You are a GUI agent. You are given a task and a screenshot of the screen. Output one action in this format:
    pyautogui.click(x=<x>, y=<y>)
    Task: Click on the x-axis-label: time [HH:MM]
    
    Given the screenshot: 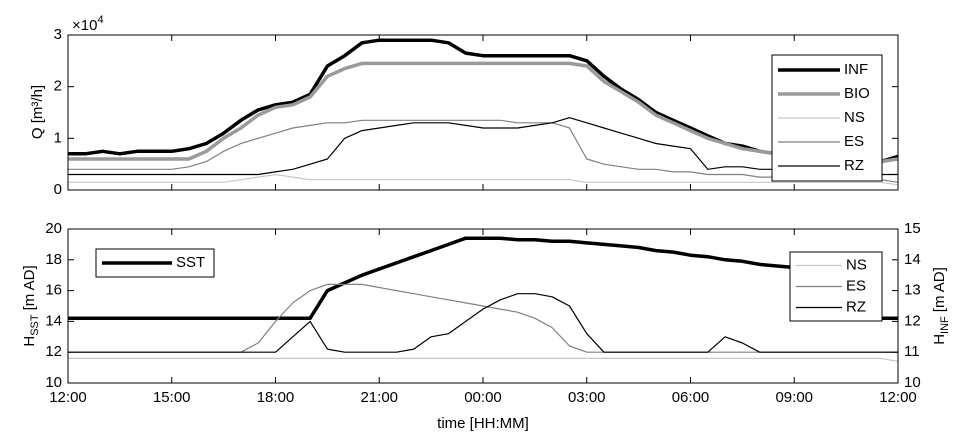 What is the action you would take?
    pyautogui.click(x=483, y=423)
    